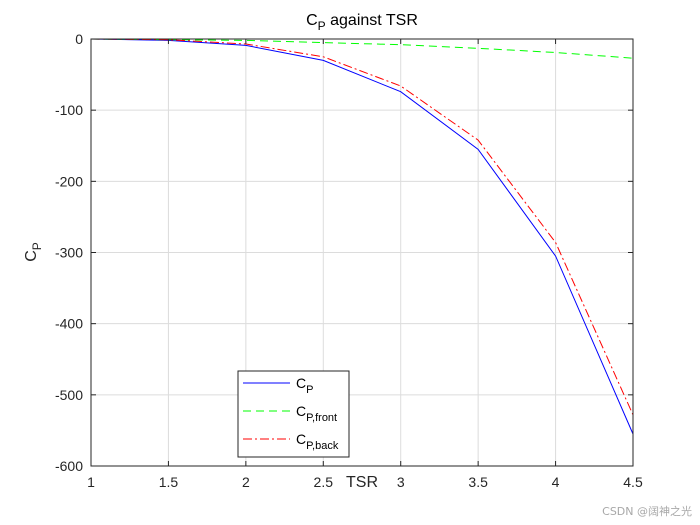  Describe the element at coordinates (69, 395) in the screenshot. I see `y-tick-label: -500` at that location.